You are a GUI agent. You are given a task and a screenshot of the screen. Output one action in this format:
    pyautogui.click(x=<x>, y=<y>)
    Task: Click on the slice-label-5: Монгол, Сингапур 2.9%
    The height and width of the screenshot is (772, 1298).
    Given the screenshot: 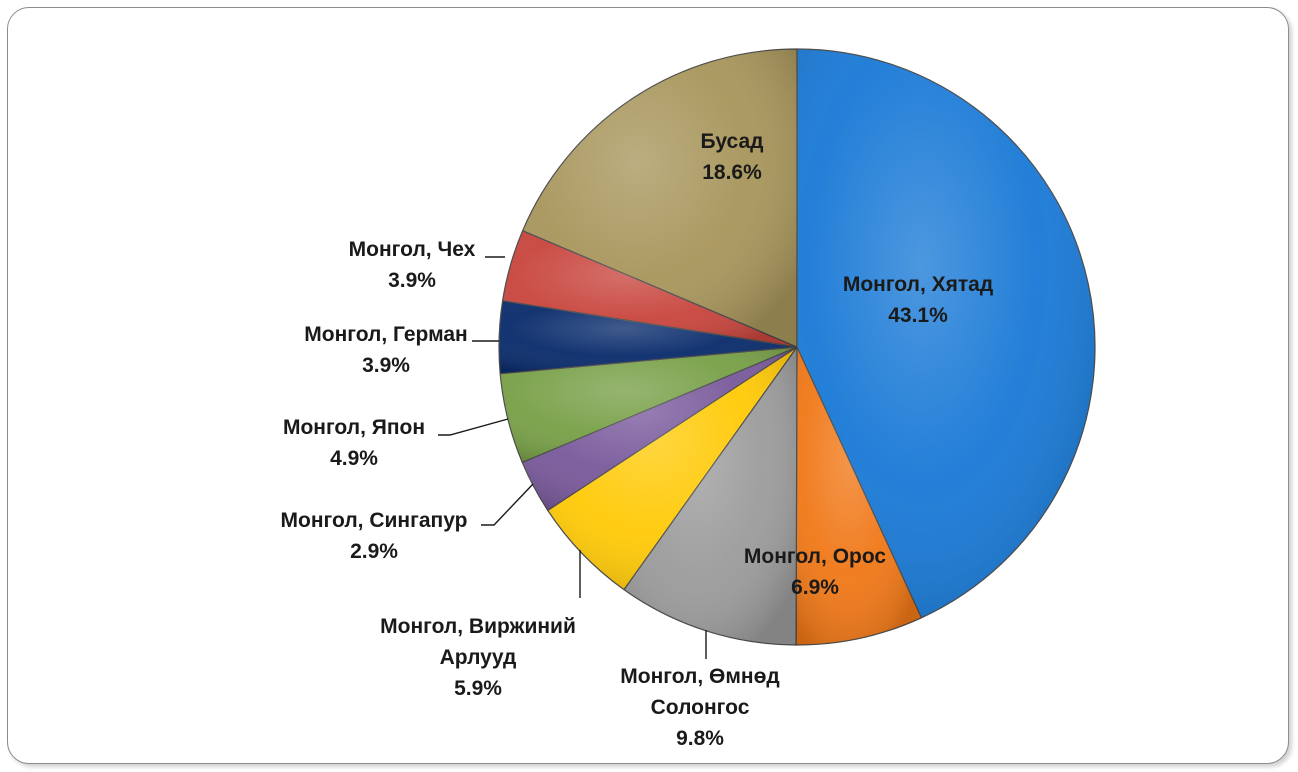 What is the action you would take?
    pyautogui.click(x=374, y=536)
    